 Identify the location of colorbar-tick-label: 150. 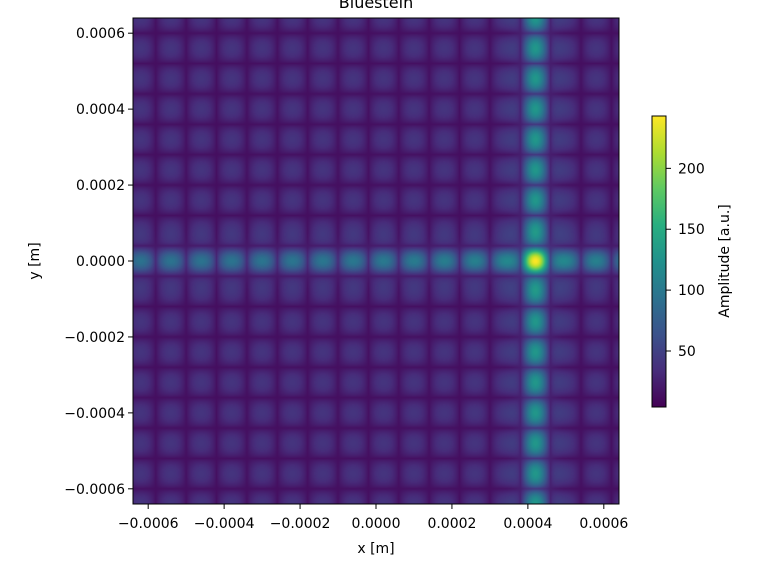
(691, 230).